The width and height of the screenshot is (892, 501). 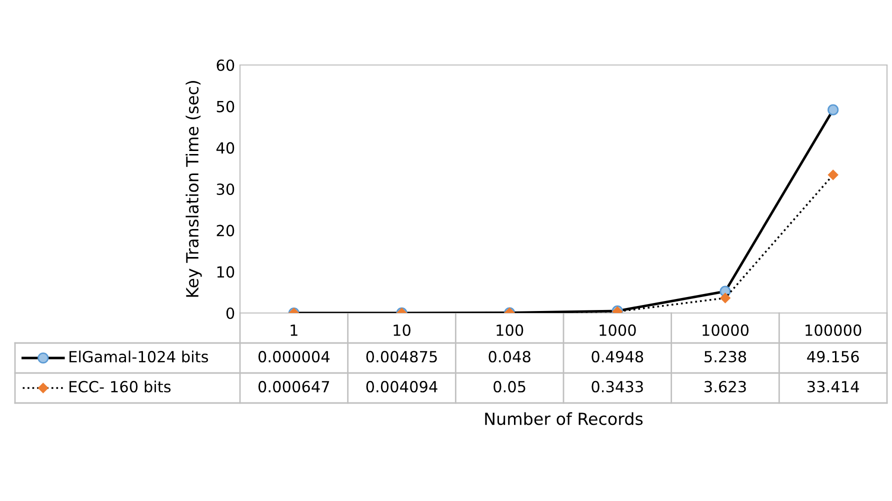 What do you see at coordinates (509, 356) in the screenshot?
I see `data-label: 0.048` at bounding box center [509, 356].